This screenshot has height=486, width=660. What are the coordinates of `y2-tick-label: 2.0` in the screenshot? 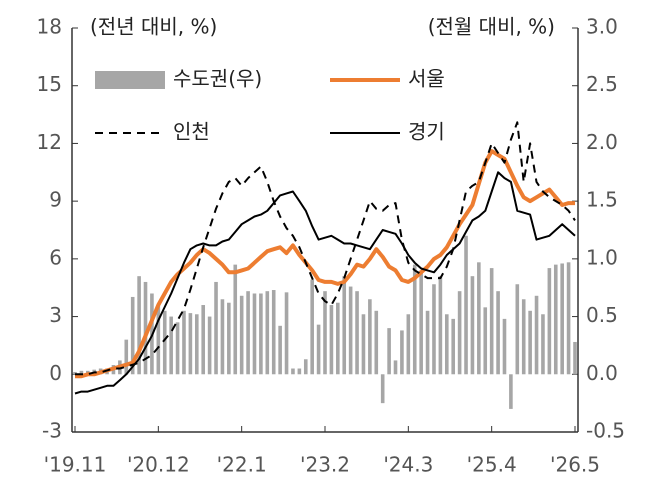 It's located at (602, 142).